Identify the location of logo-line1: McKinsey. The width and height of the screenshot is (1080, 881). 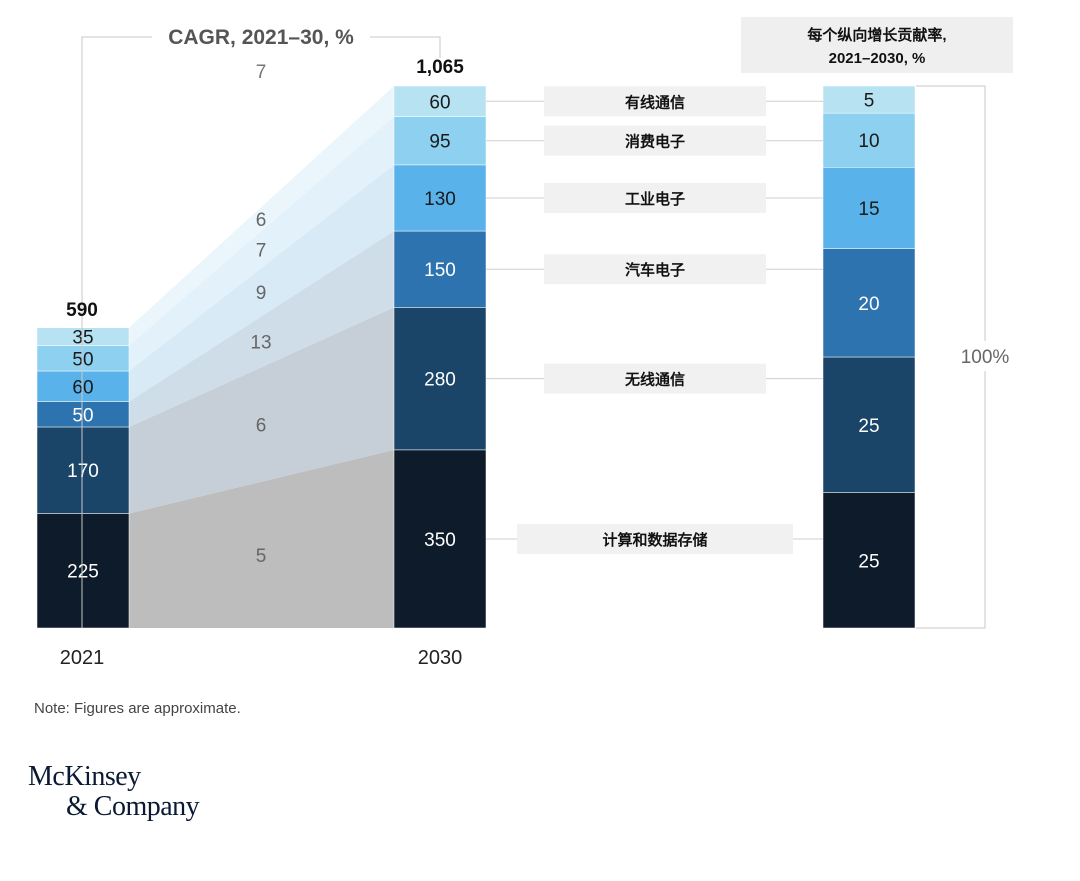
(84, 776).